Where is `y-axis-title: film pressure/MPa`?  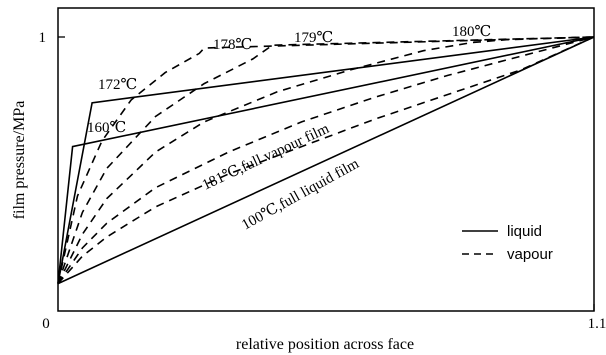
y-axis-title: film pressure/MPa is located at coordinates (19, 160).